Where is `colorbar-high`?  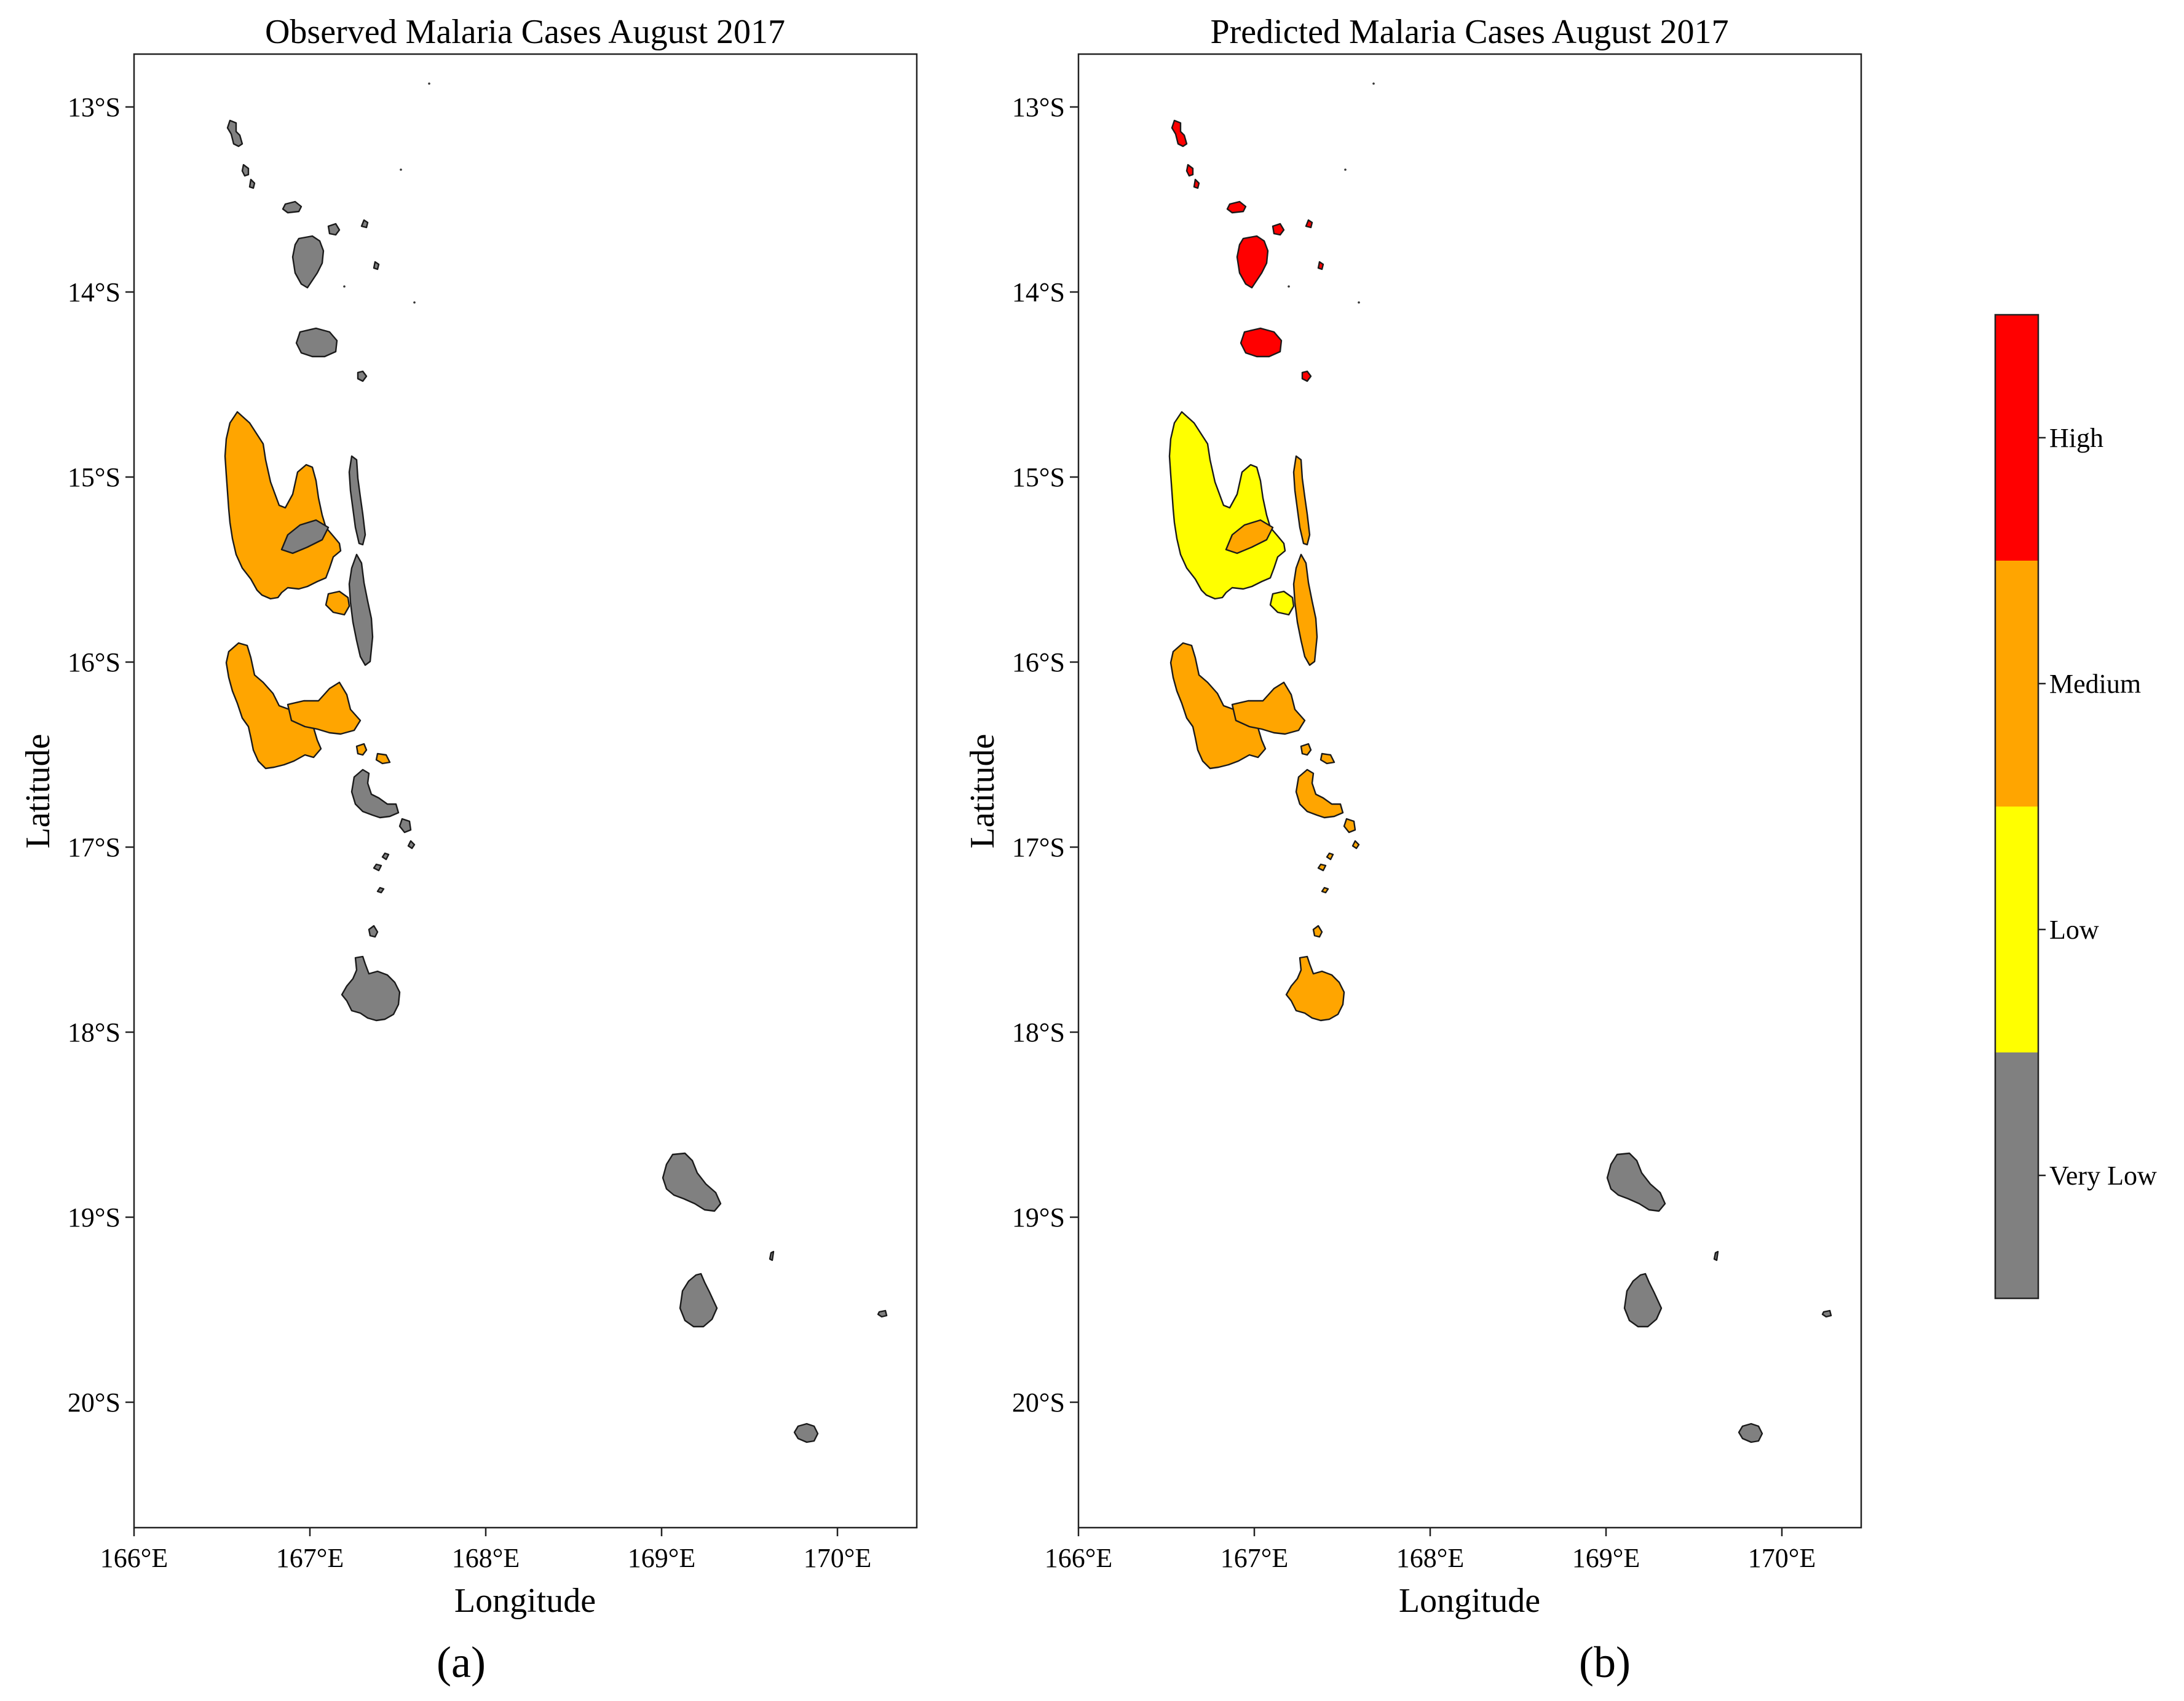
colorbar-high is located at coordinates (2017, 438).